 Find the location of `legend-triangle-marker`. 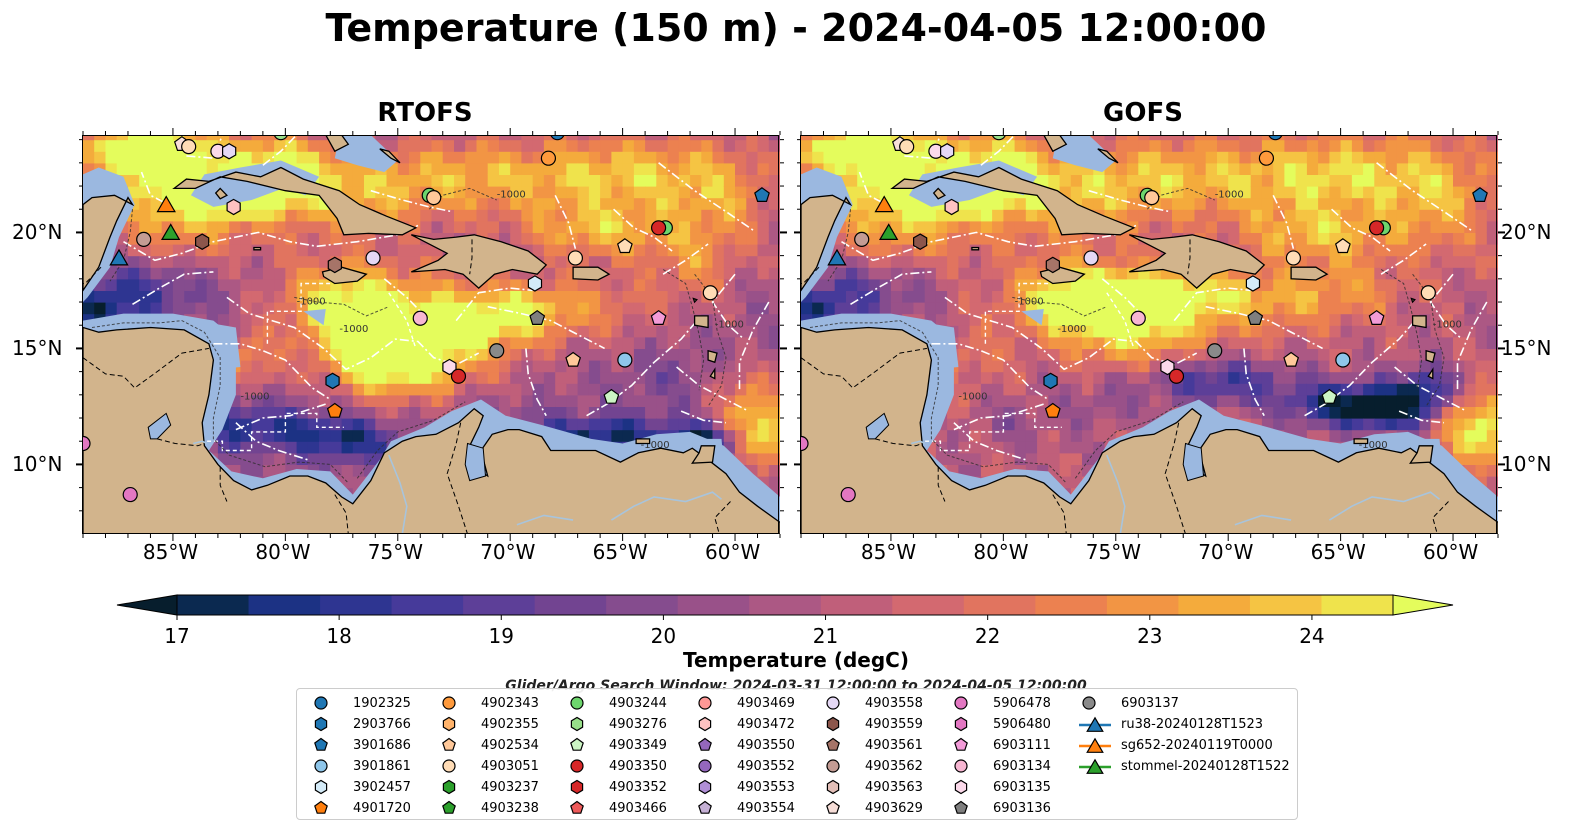

legend-triangle-marker is located at coordinates (1095, 724).